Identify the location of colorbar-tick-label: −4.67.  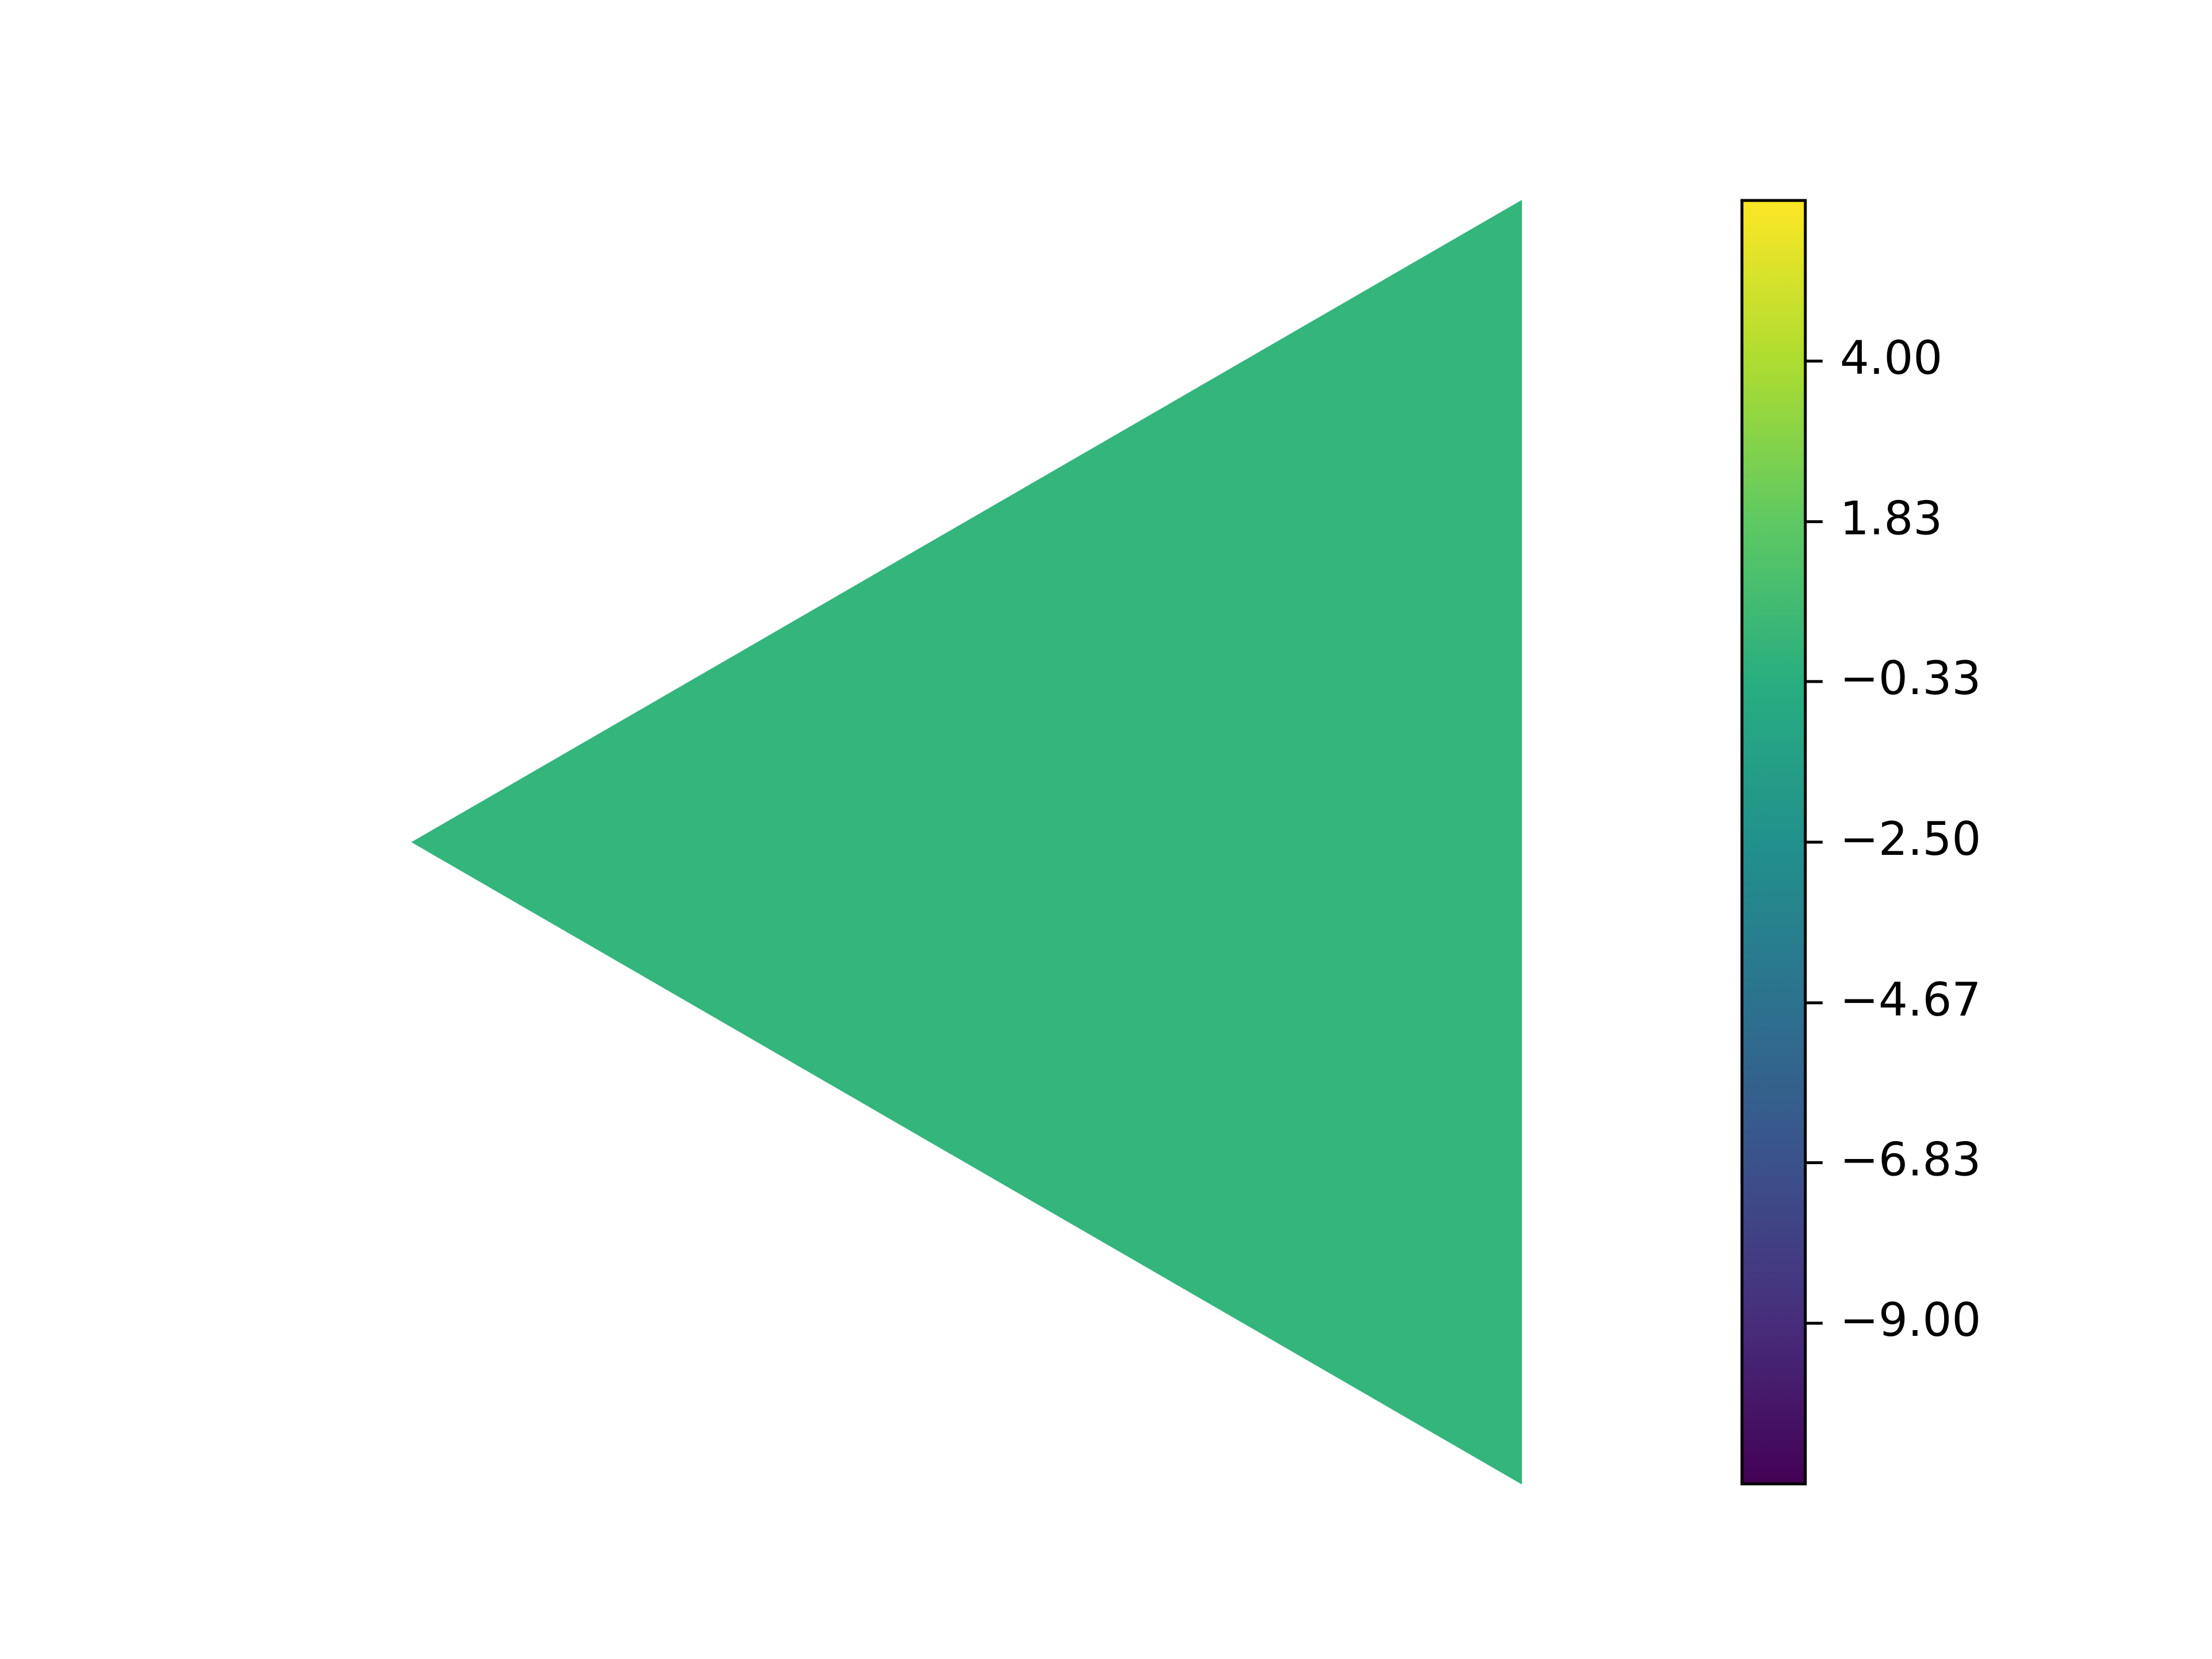
(1910, 1000).